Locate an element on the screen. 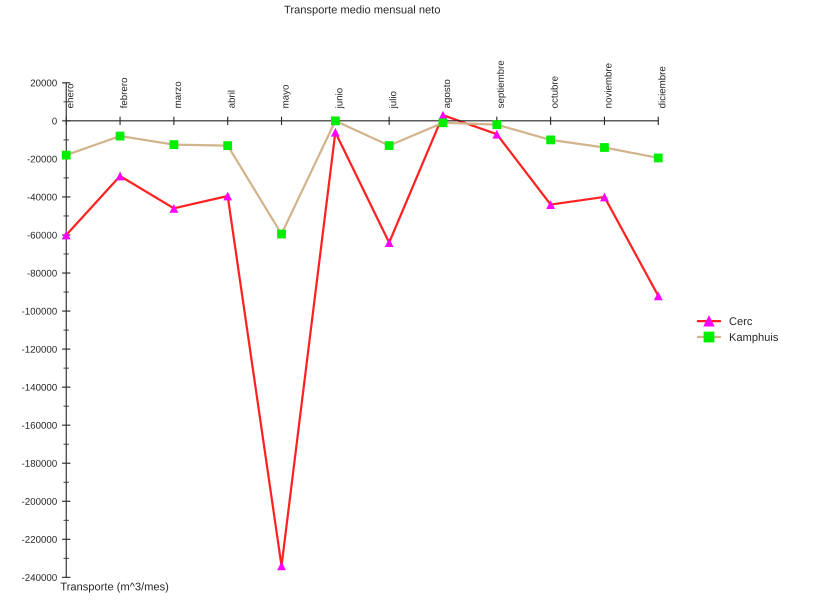  chart-title: Transporte medio mensual neto is located at coordinates (362, 10).